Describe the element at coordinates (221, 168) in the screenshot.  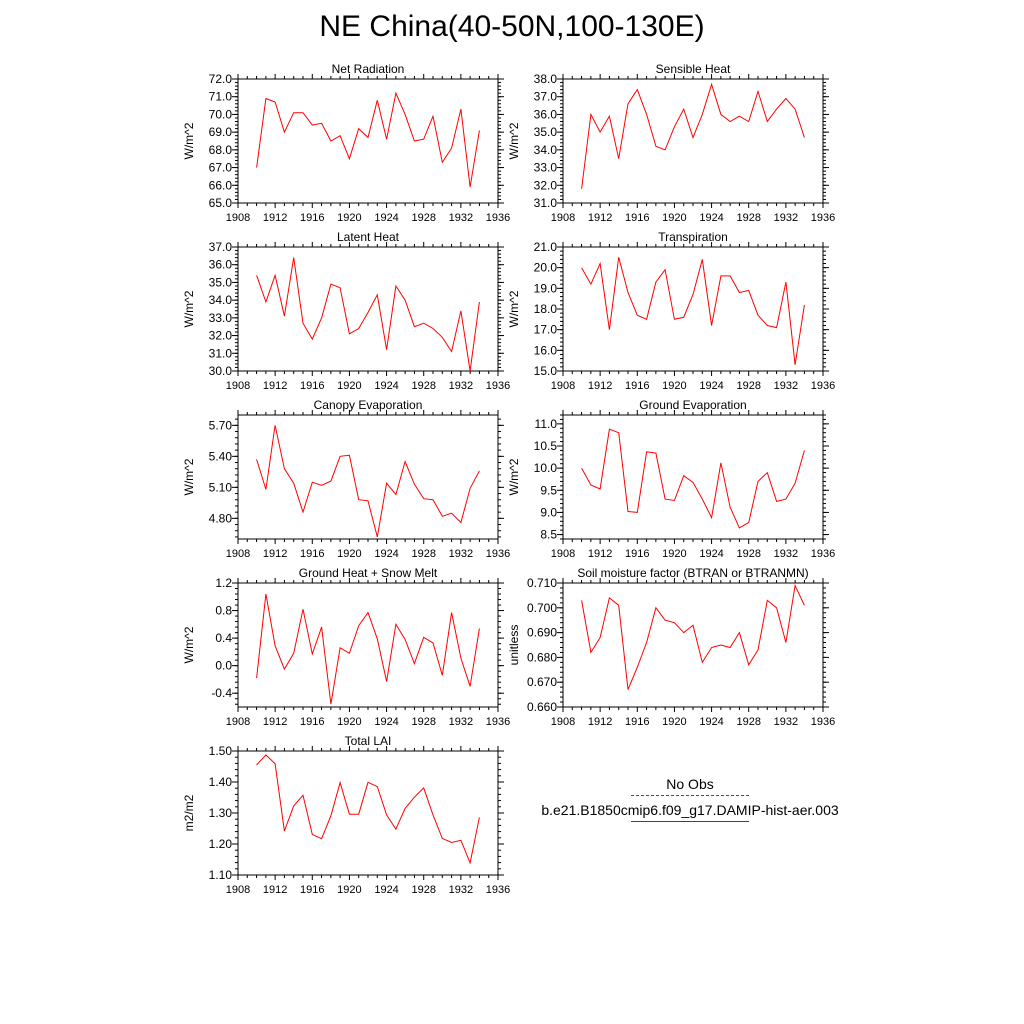
I see `y-tick-label: 67.0` at that location.